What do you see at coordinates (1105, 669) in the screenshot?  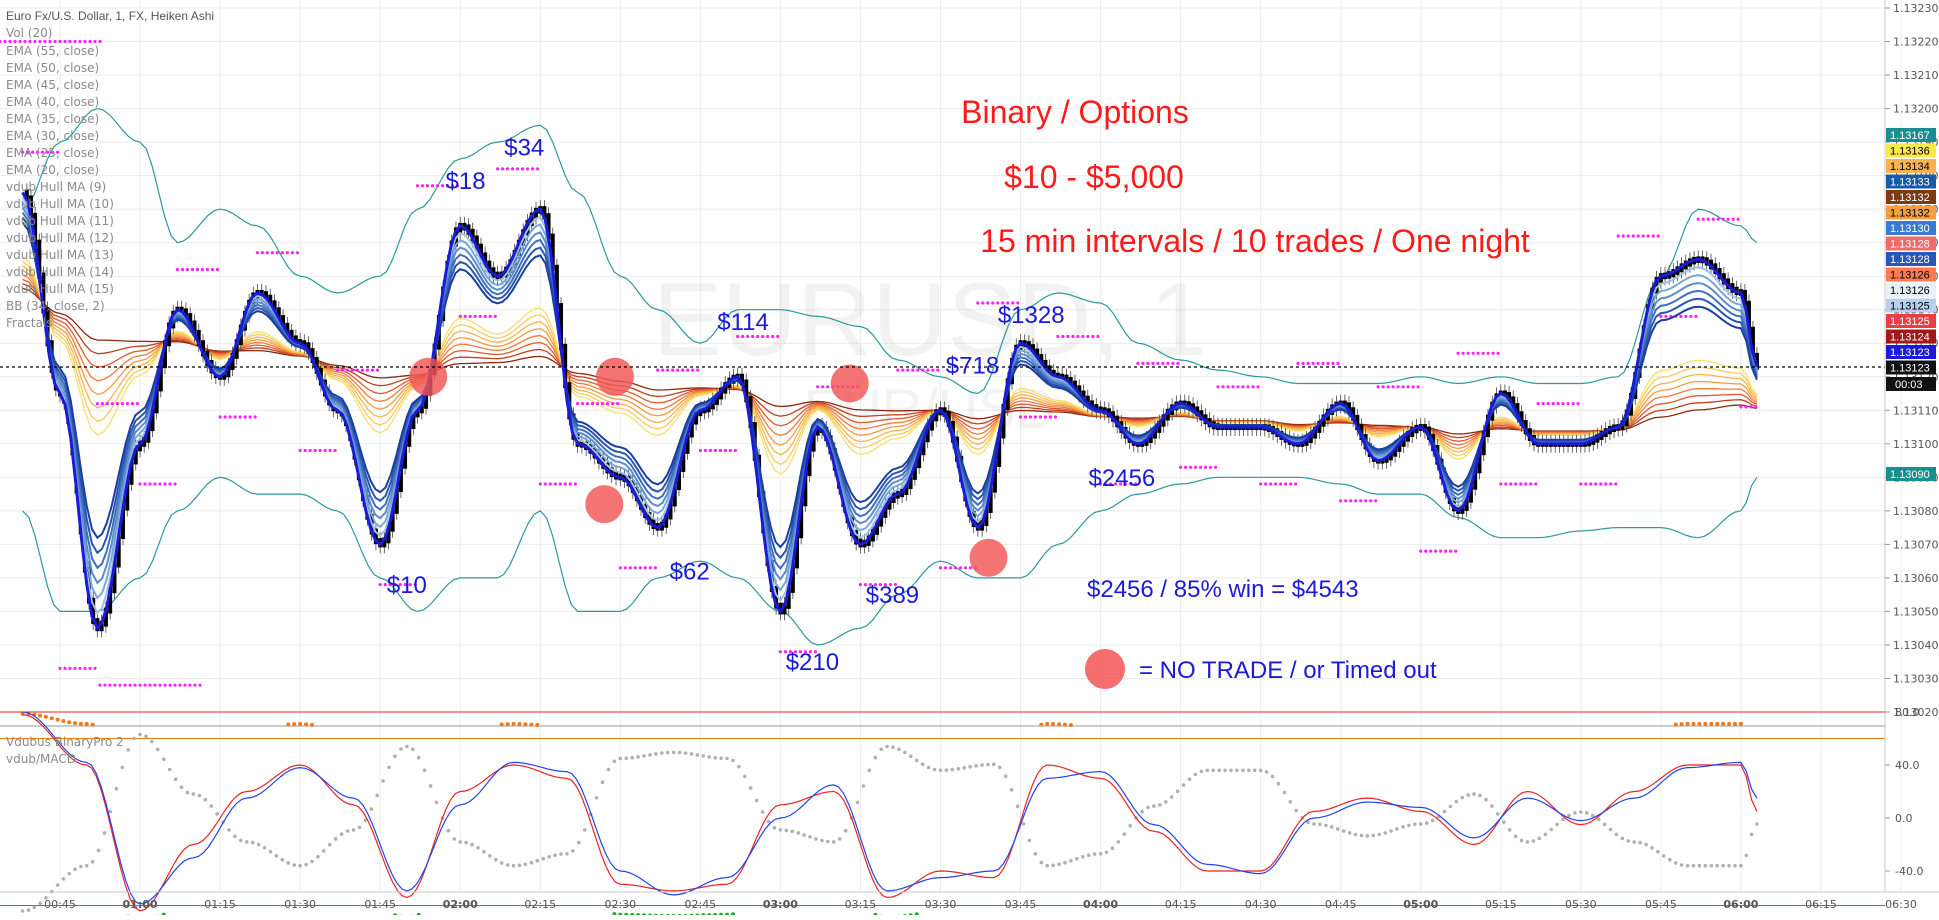 I see `no-trade-legend-dot` at bounding box center [1105, 669].